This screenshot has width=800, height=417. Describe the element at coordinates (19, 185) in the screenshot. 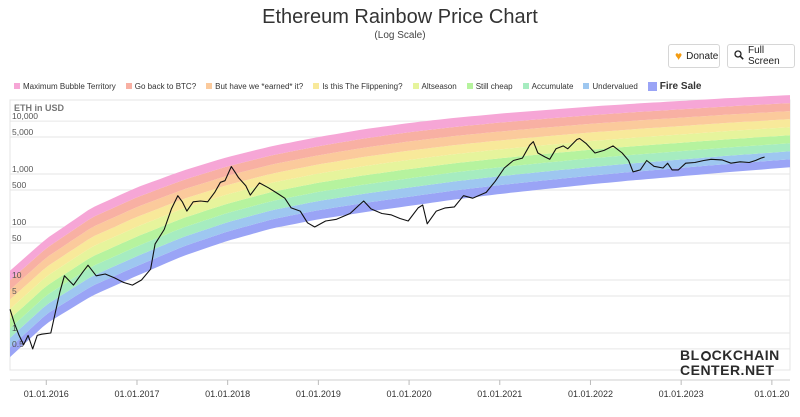

I see `y-tick-label: 500` at that location.